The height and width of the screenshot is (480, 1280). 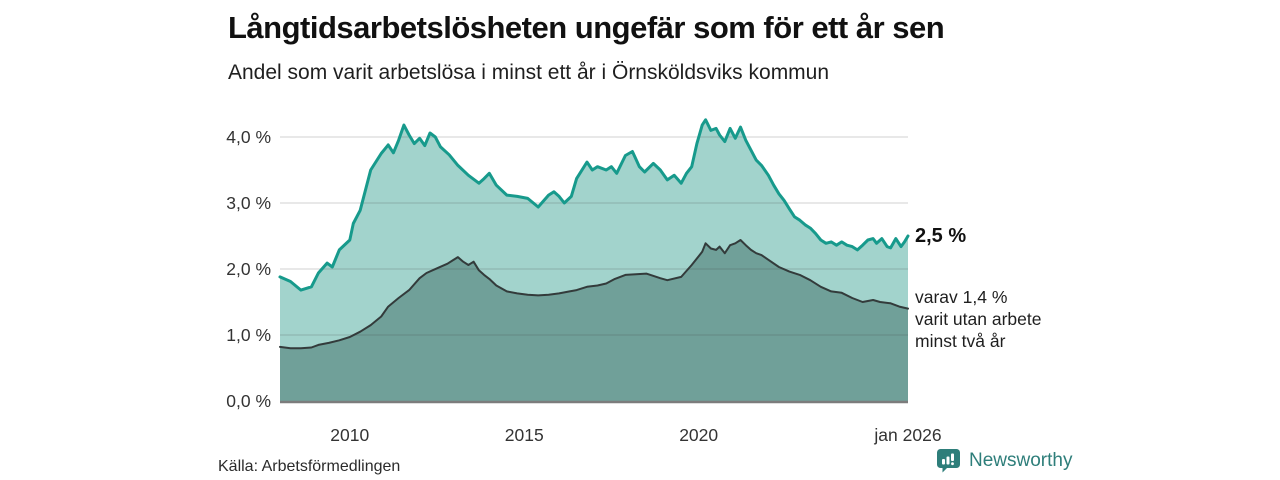 I want to click on annotation-subset-line-2: varit utan arbete, so click(x=978, y=319).